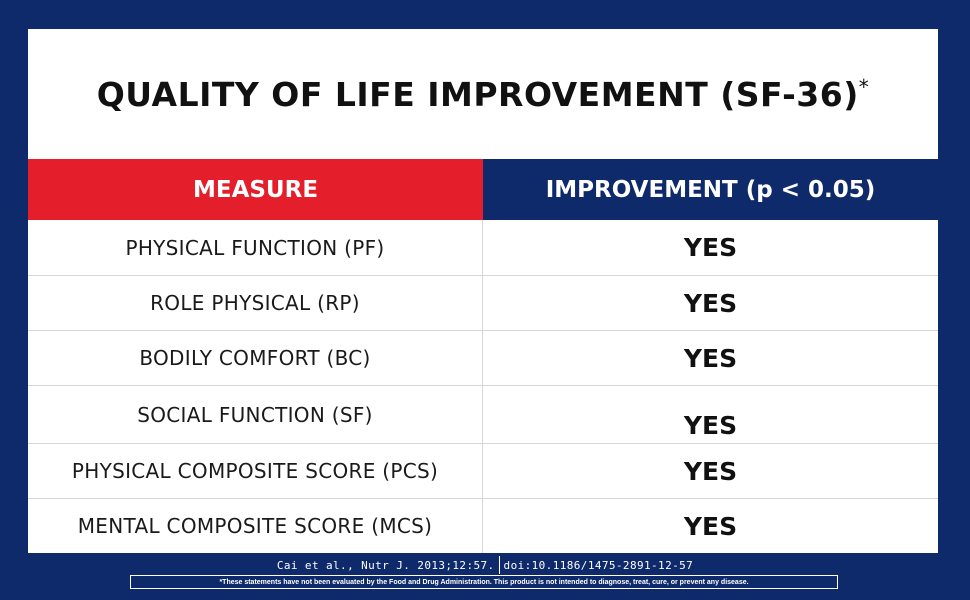  What do you see at coordinates (255, 247) in the screenshot?
I see `measure-cell: PHYSICAL FUNCTION (PF)` at bounding box center [255, 247].